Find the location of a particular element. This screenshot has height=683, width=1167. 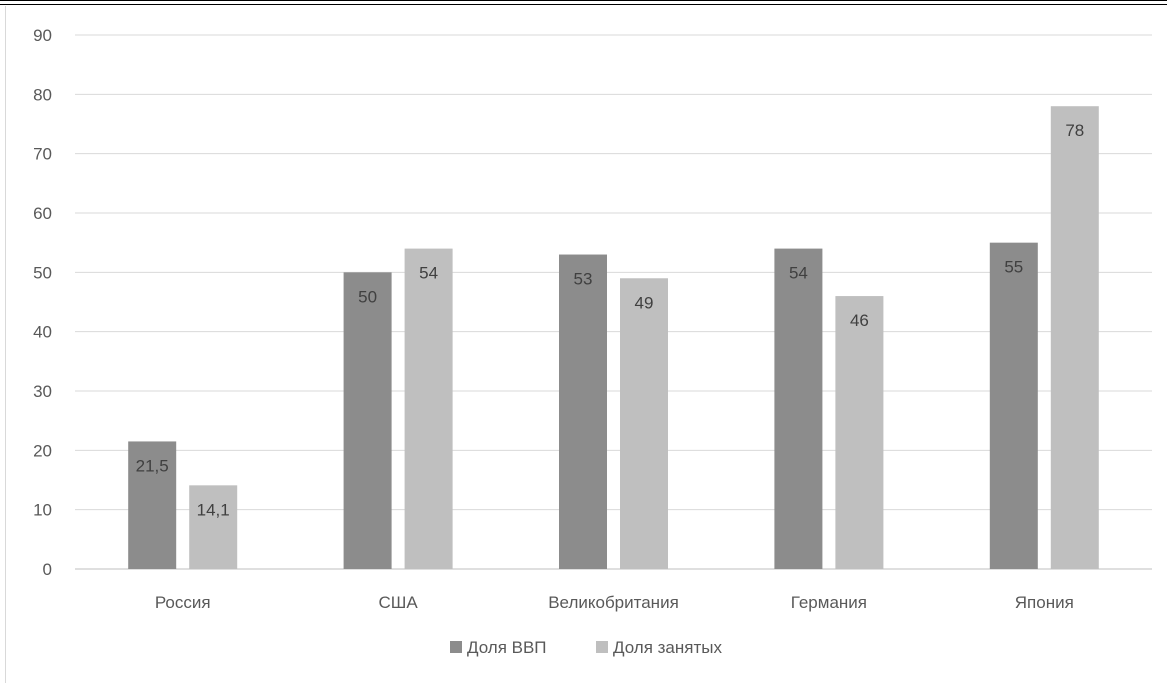

y-tick-label: 70 is located at coordinates (42, 154).